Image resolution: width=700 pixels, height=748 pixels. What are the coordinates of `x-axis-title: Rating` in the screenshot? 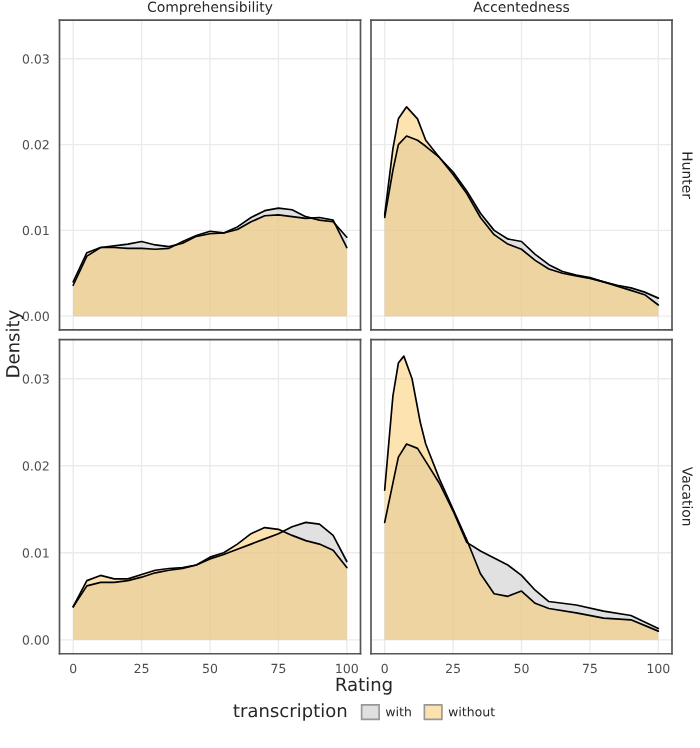 It's located at (364, 686).